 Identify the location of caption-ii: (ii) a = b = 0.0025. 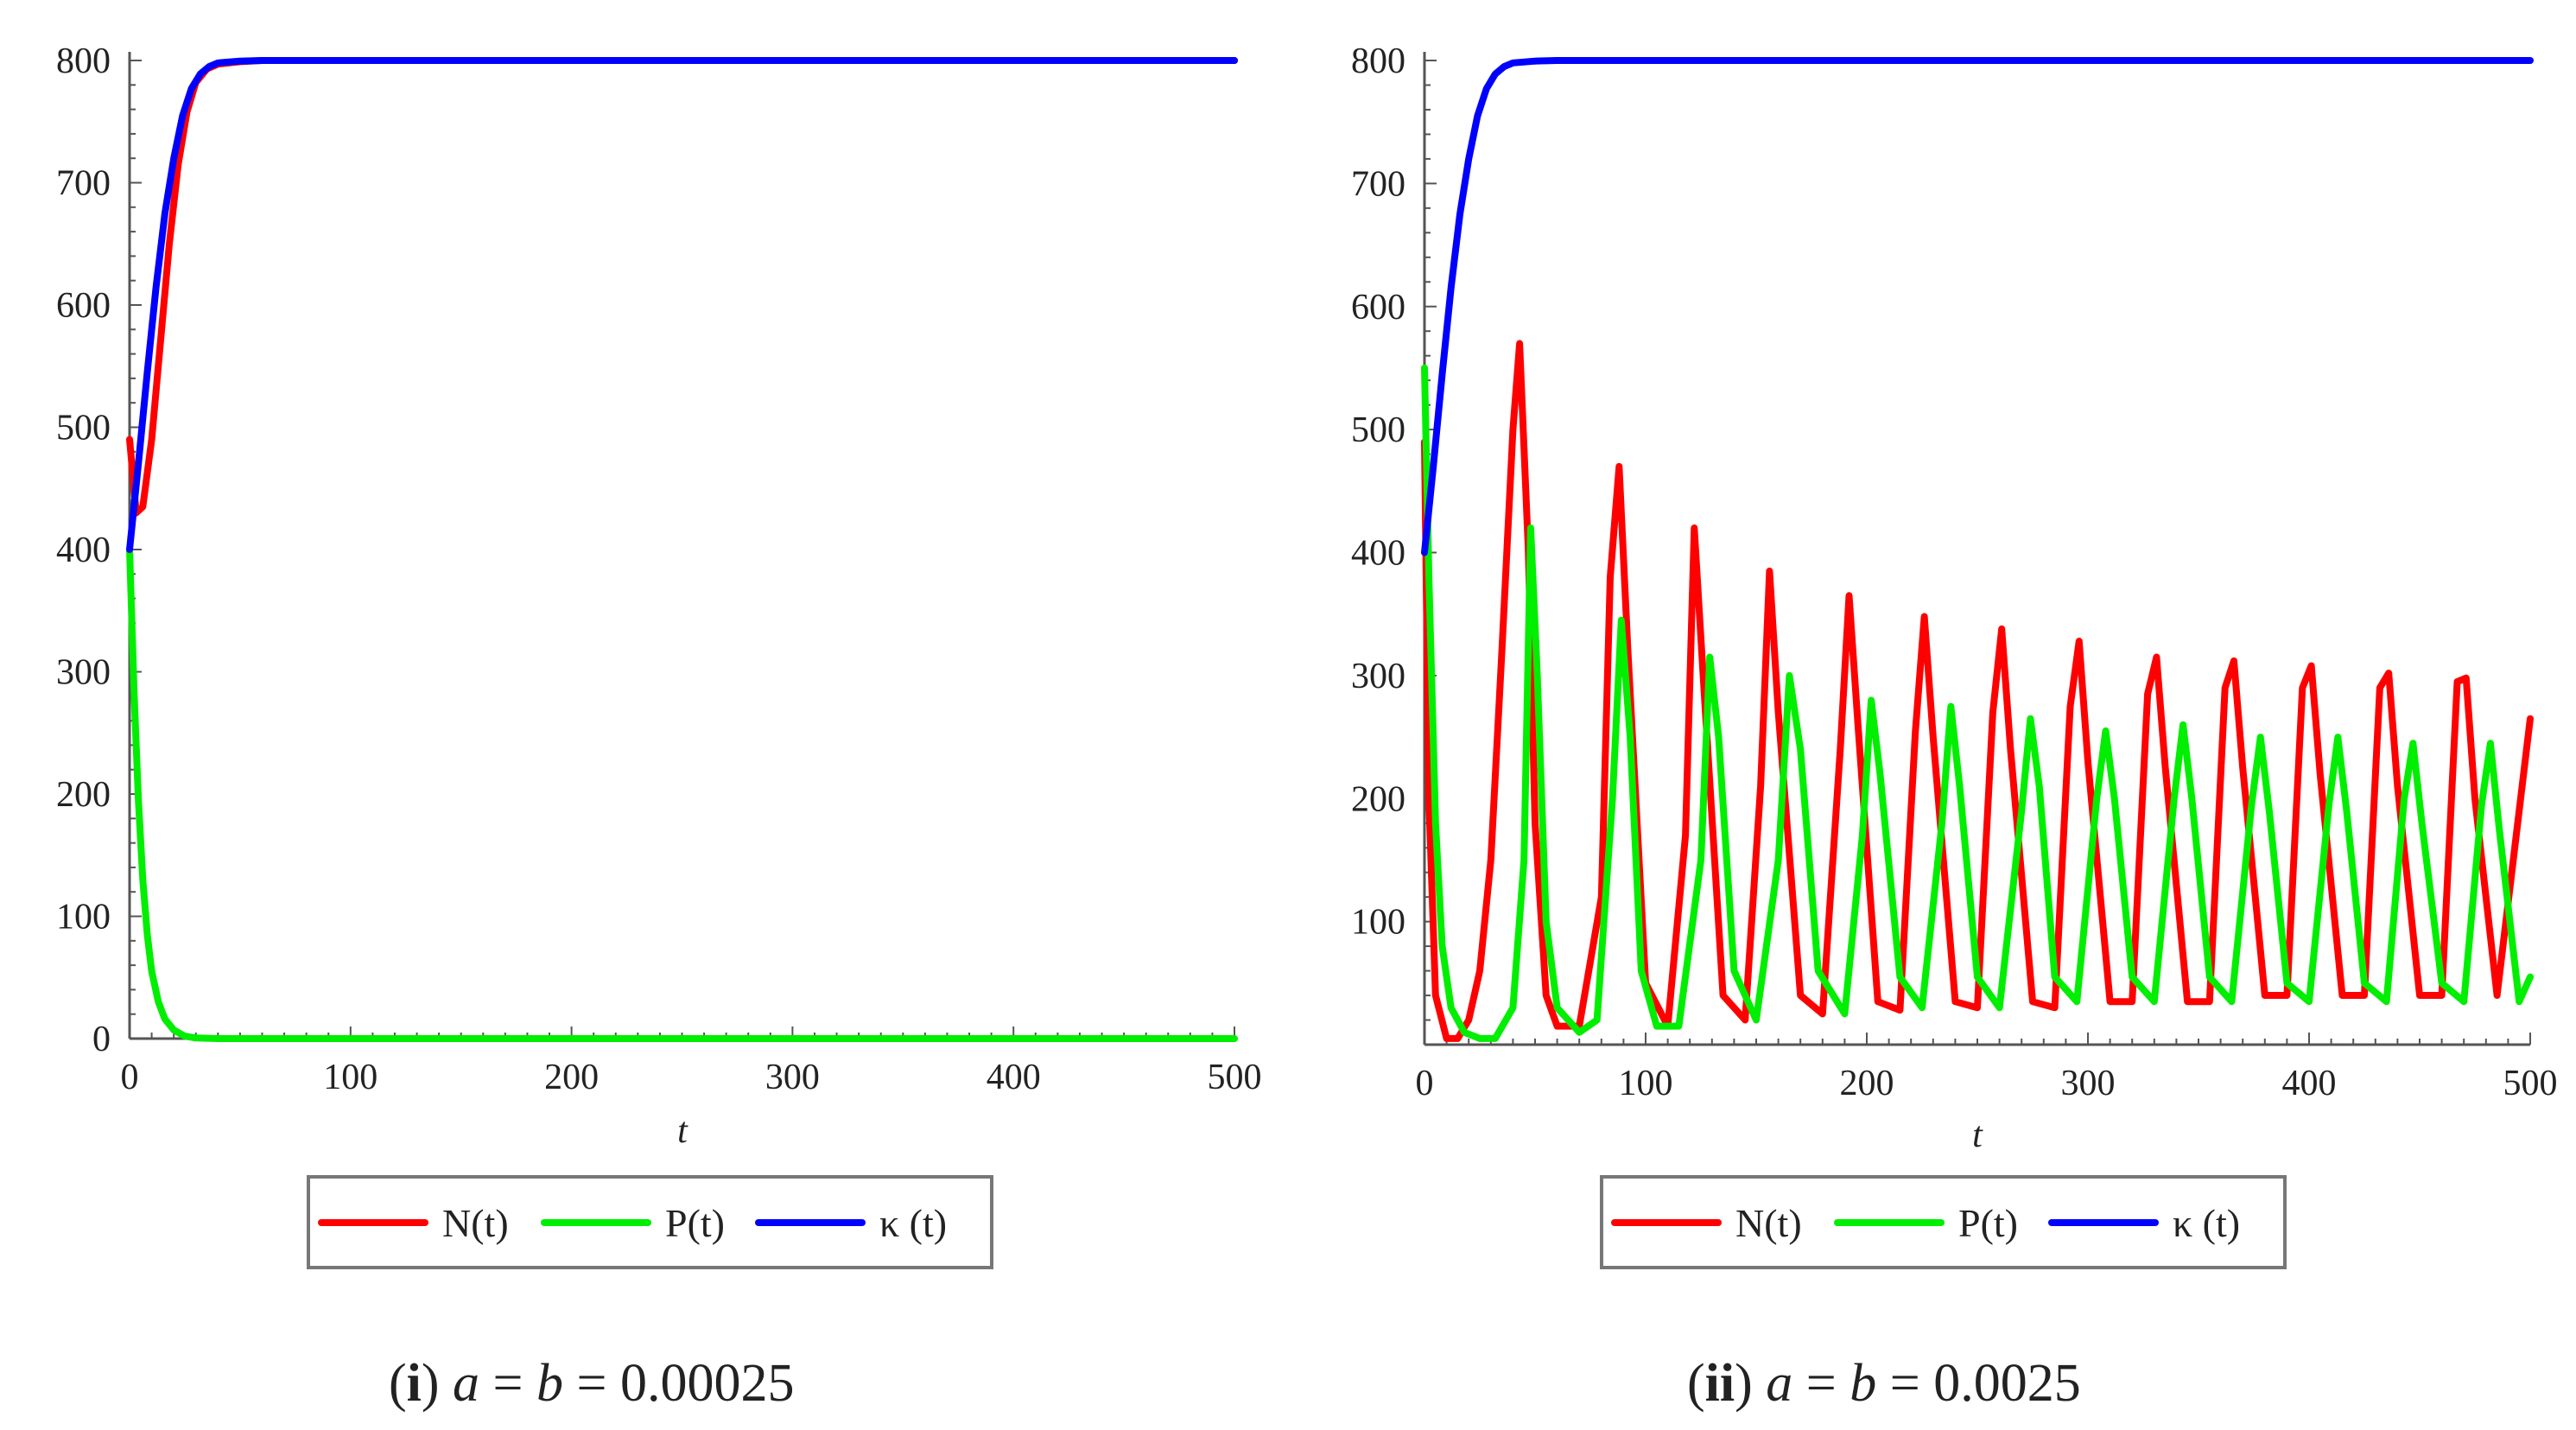
(1884, 1383).